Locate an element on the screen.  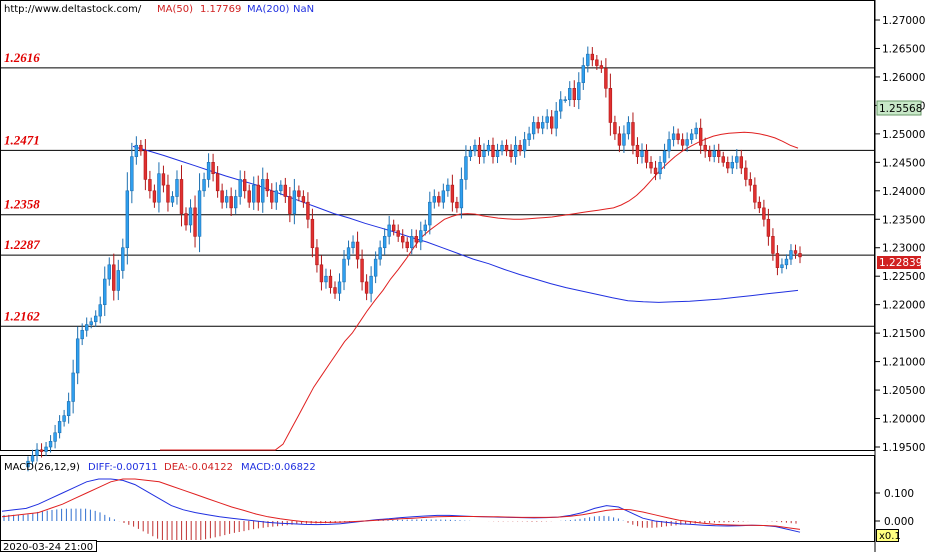
macd-axis: 0.100 0.000 is located at coordinates (894, 508).